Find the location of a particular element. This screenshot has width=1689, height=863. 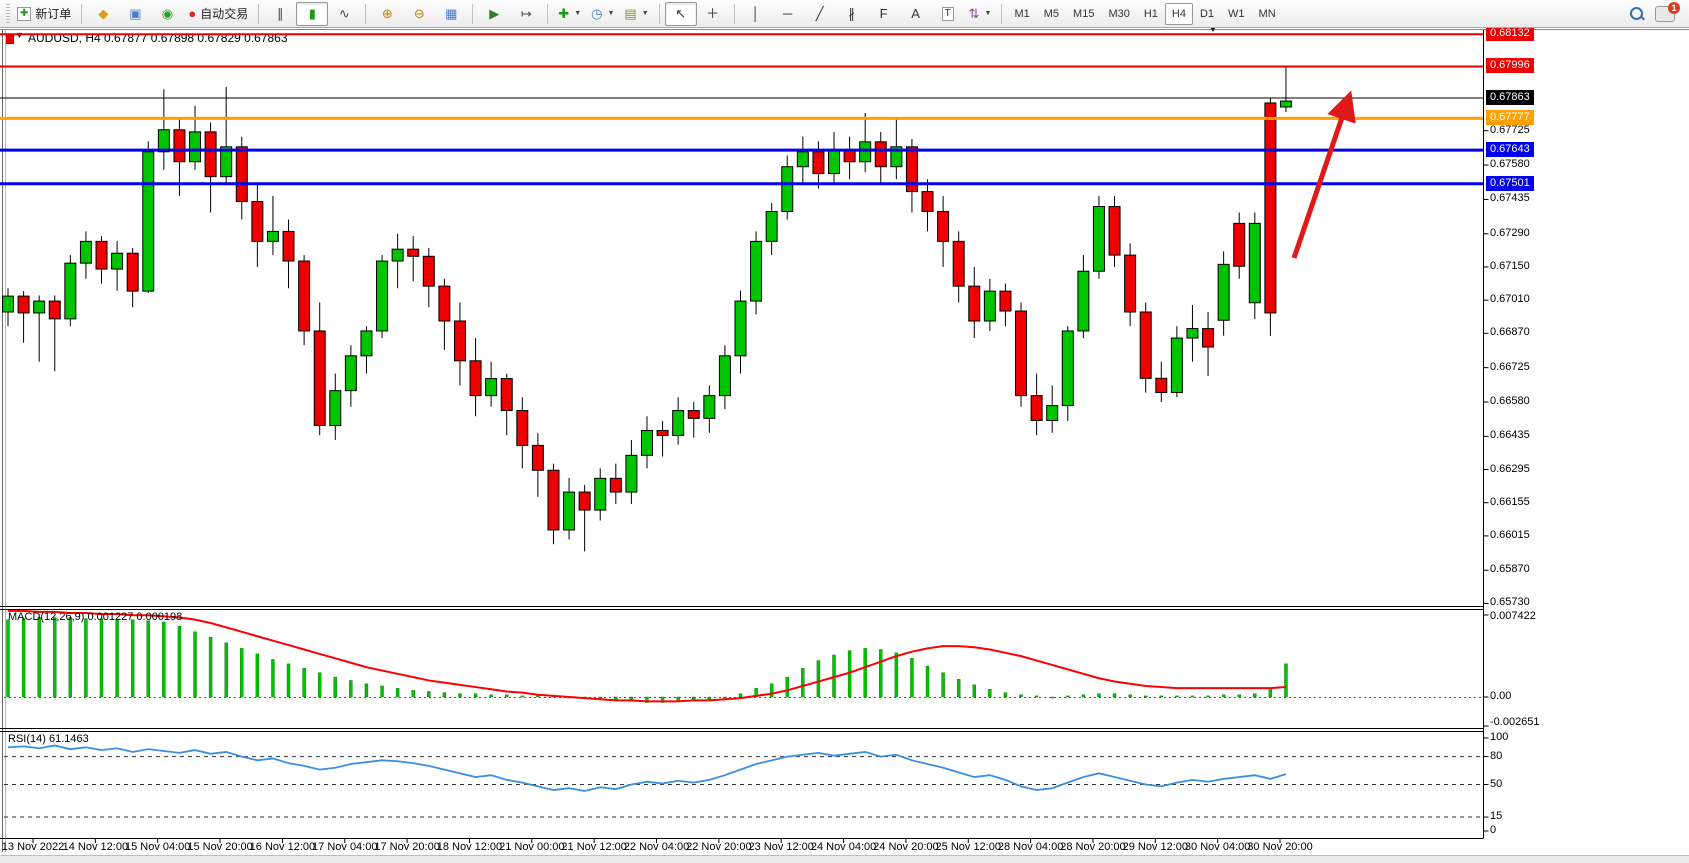

toolbar-grip is located at coordinates (8, 13).